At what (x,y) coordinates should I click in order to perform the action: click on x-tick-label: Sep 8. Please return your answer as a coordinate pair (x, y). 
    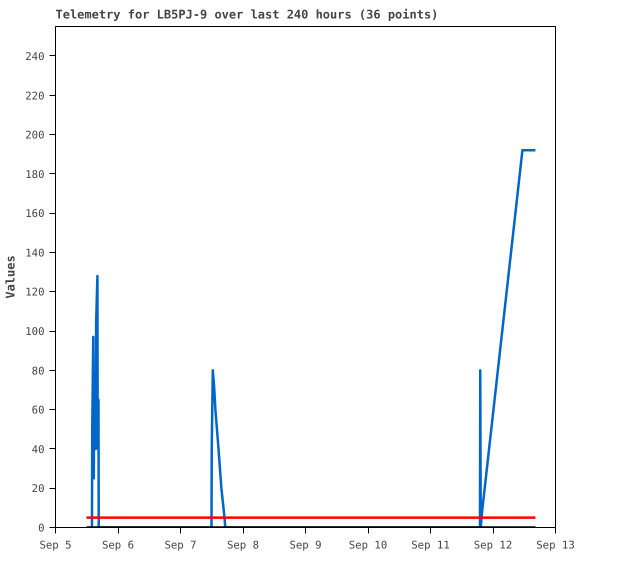
    Looking at the image, I should click on (243, 545).